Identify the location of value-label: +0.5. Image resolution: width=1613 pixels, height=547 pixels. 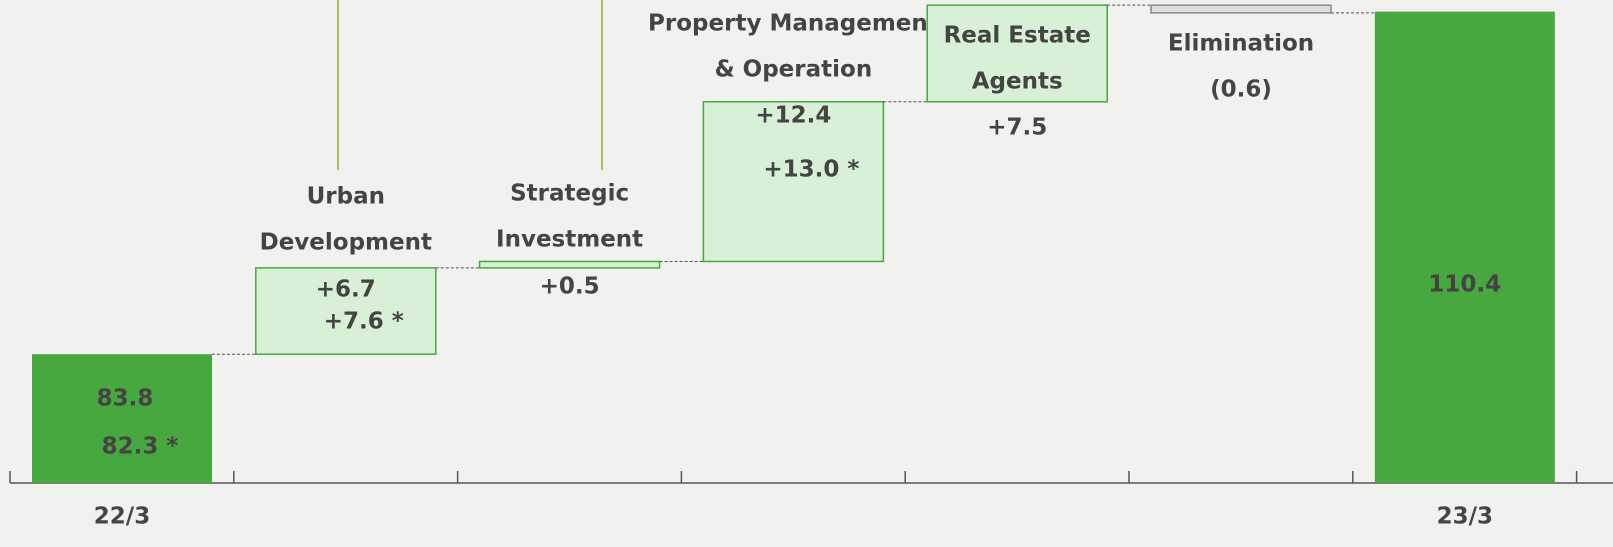
(570, 287).